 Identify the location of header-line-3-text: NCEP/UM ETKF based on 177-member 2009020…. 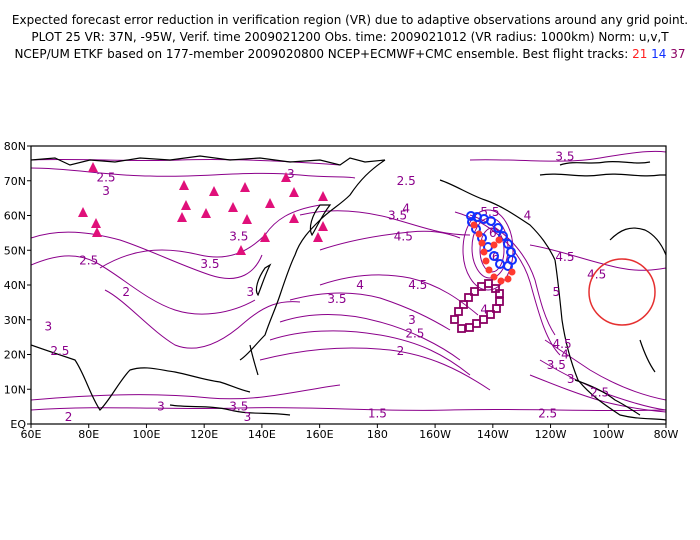
(321, 54).